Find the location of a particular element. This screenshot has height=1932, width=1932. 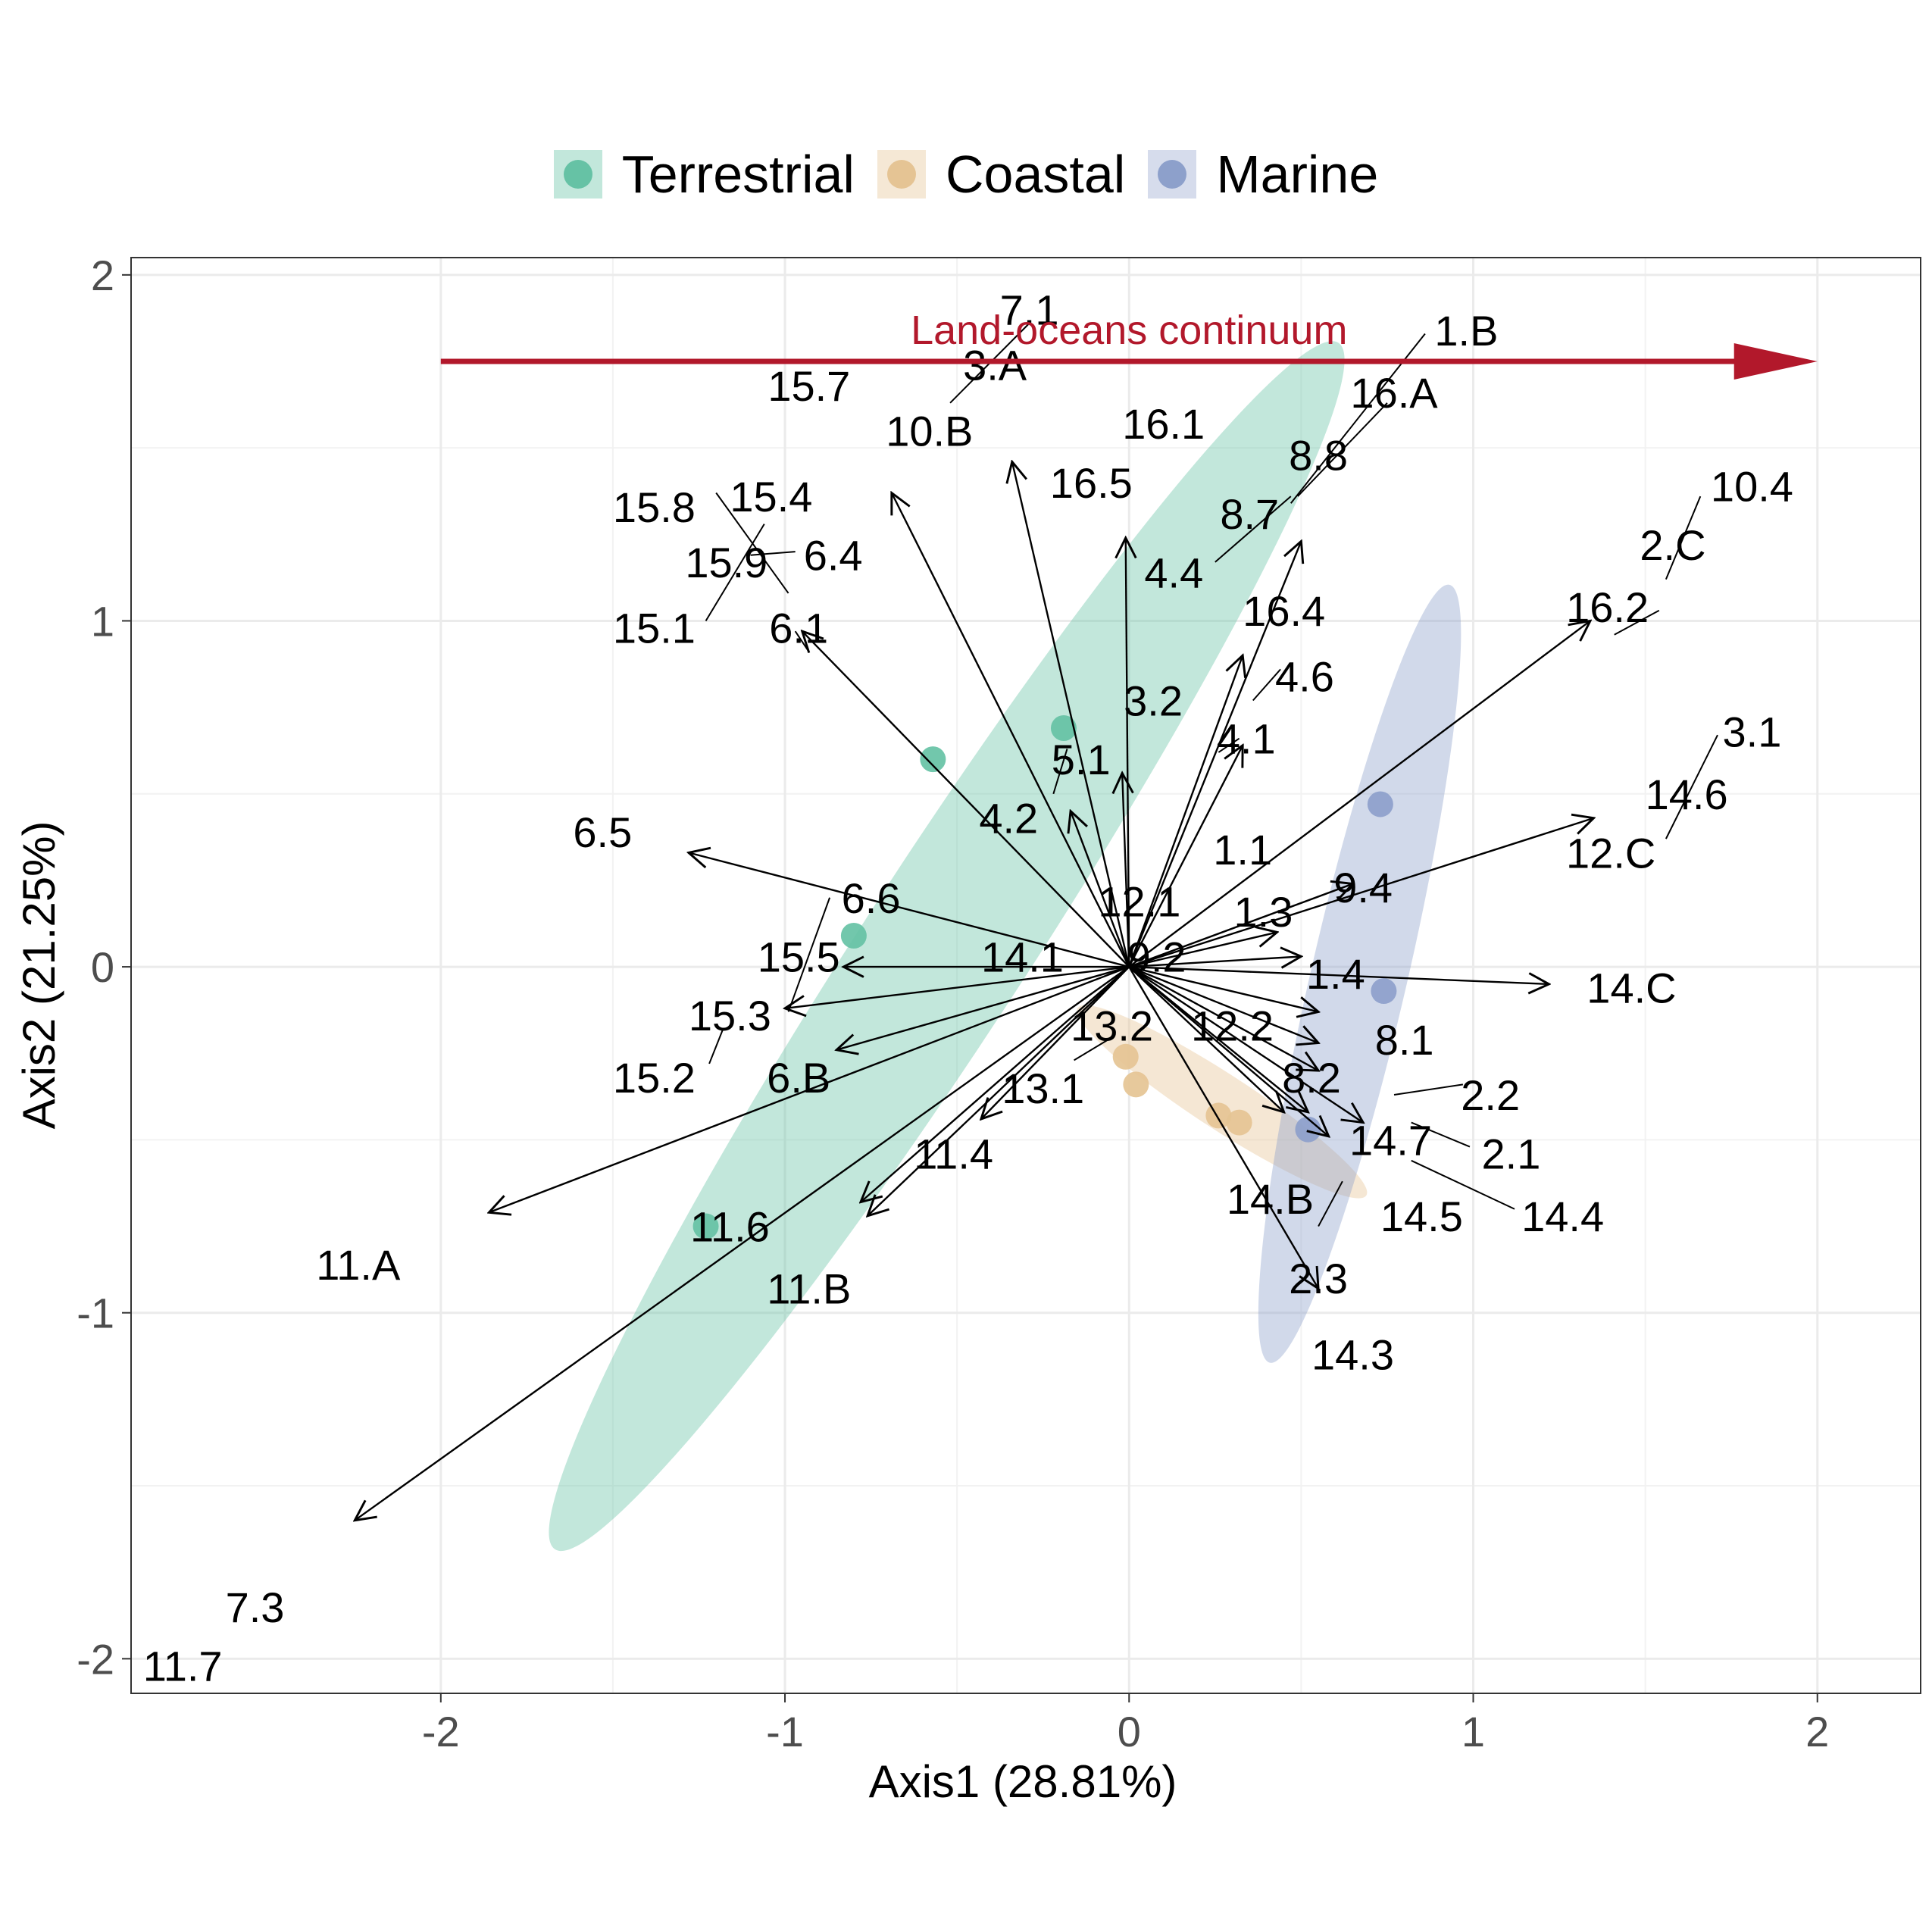

variable-label: 9.4 is located at coordinates (1363, 888).